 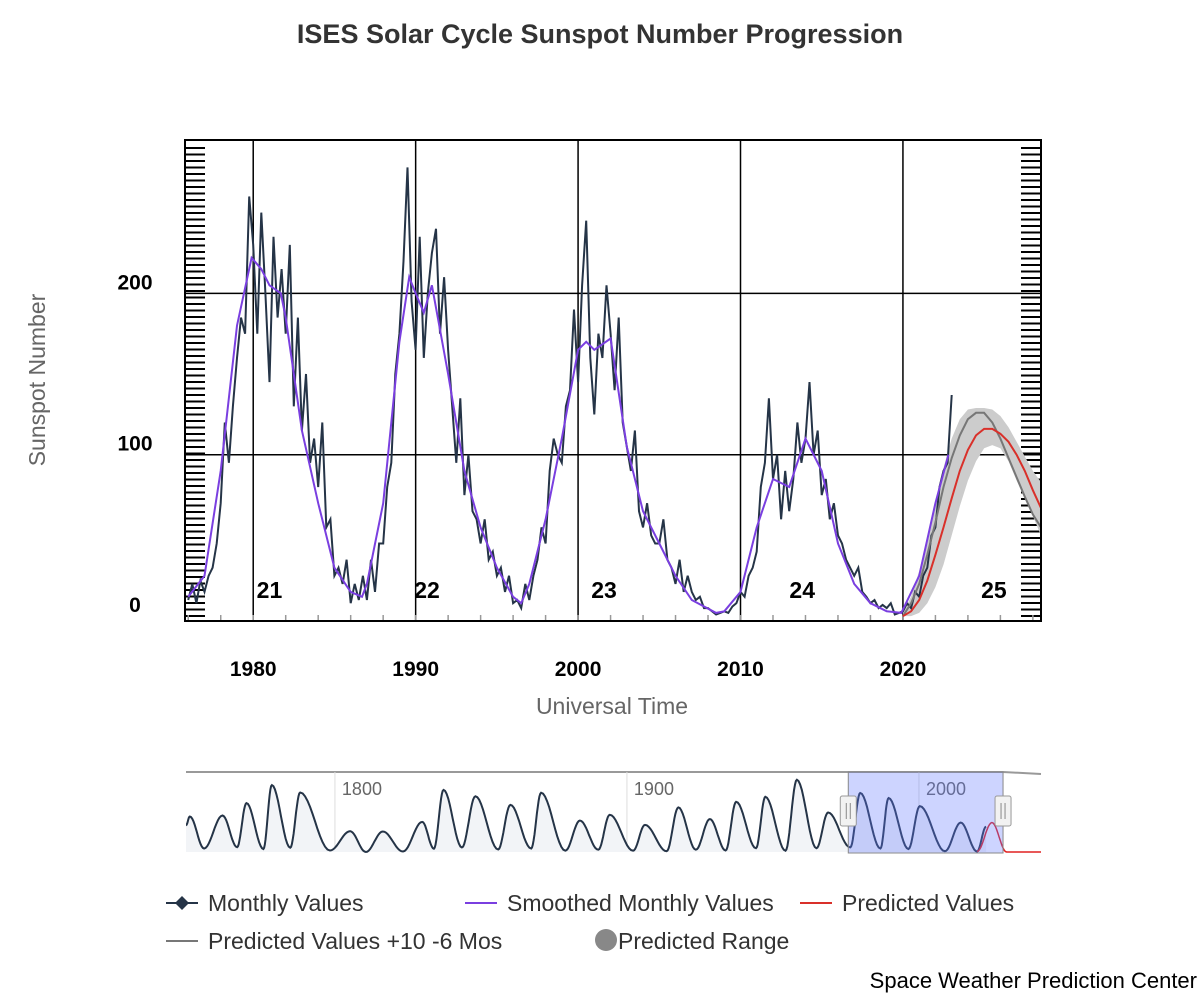 What do you see at coordinates (253, 669) in the screenshot?
I see `x-tick-label: 1980` at bounding box center [253, 669].